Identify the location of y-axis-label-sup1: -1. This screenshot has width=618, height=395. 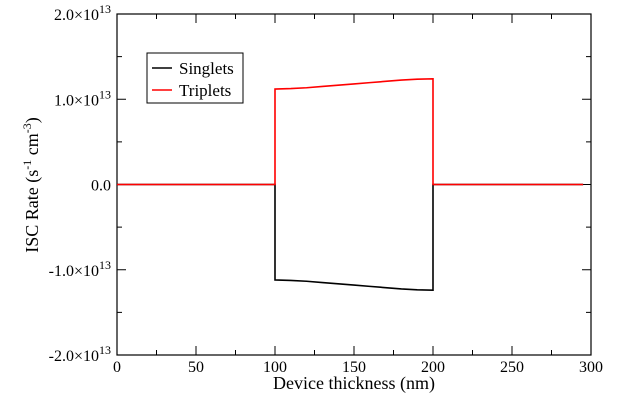
(27, 165).